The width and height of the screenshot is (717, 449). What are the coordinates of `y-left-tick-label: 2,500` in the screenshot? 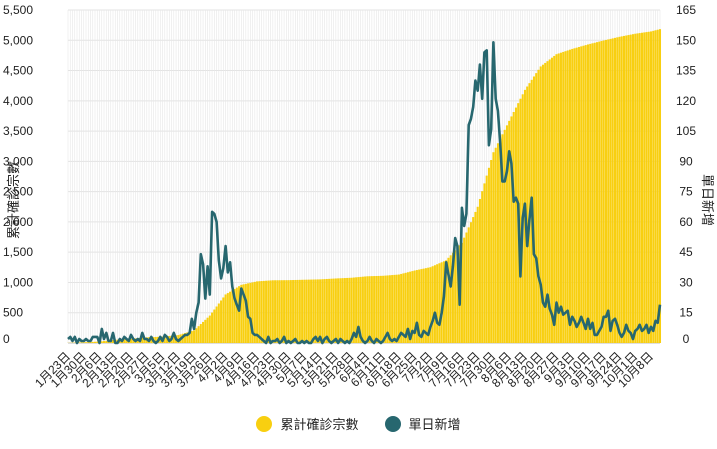 It's located at (18, 192).